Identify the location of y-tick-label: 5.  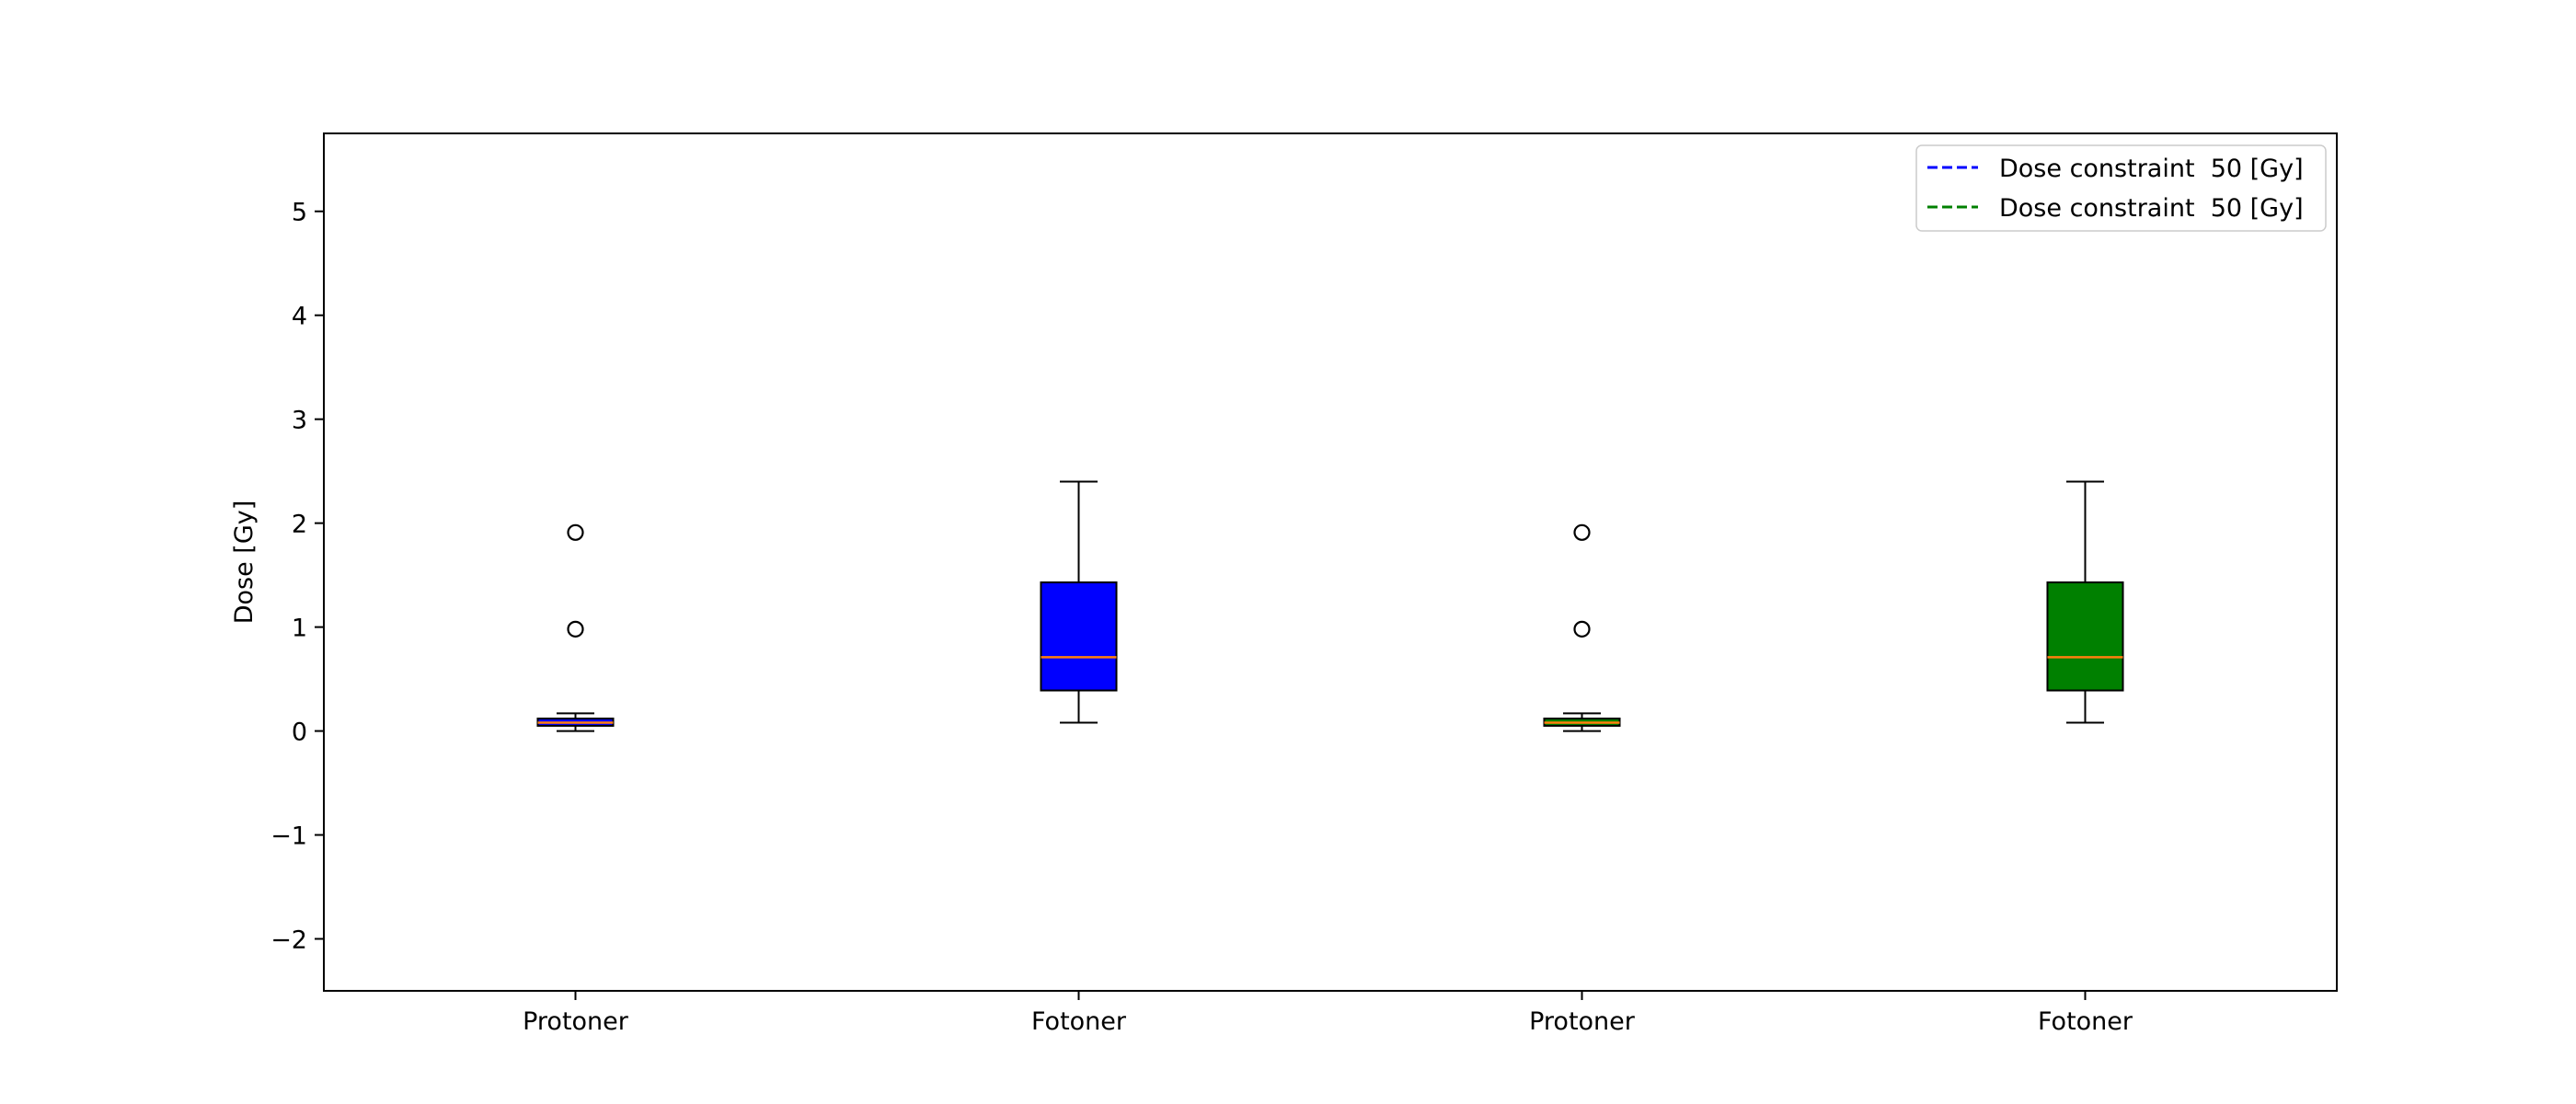
(299, 213).